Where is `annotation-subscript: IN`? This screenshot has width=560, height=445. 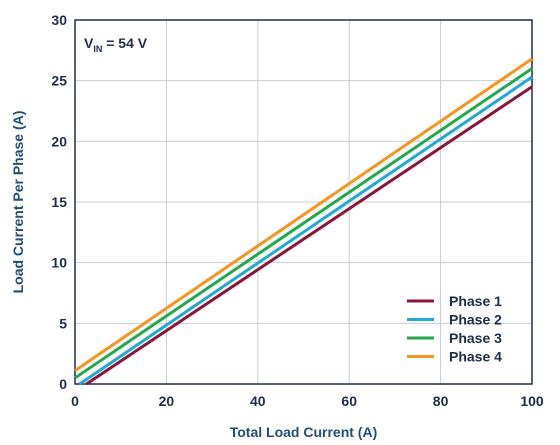
annotation-subscript: IN is located at coordinates (97, 49).